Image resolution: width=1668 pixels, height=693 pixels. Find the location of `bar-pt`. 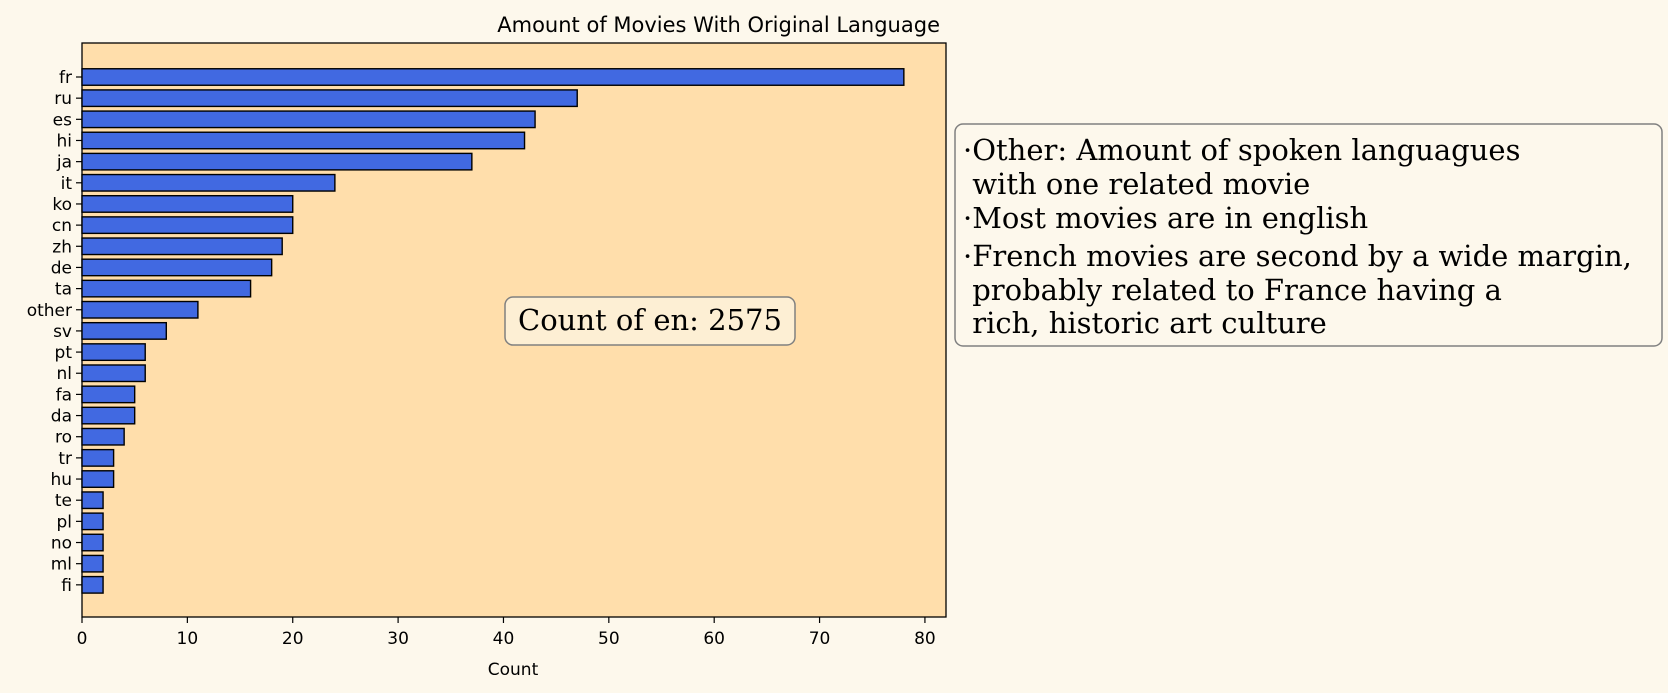

bar-pt is located at coordinates (113, 352).